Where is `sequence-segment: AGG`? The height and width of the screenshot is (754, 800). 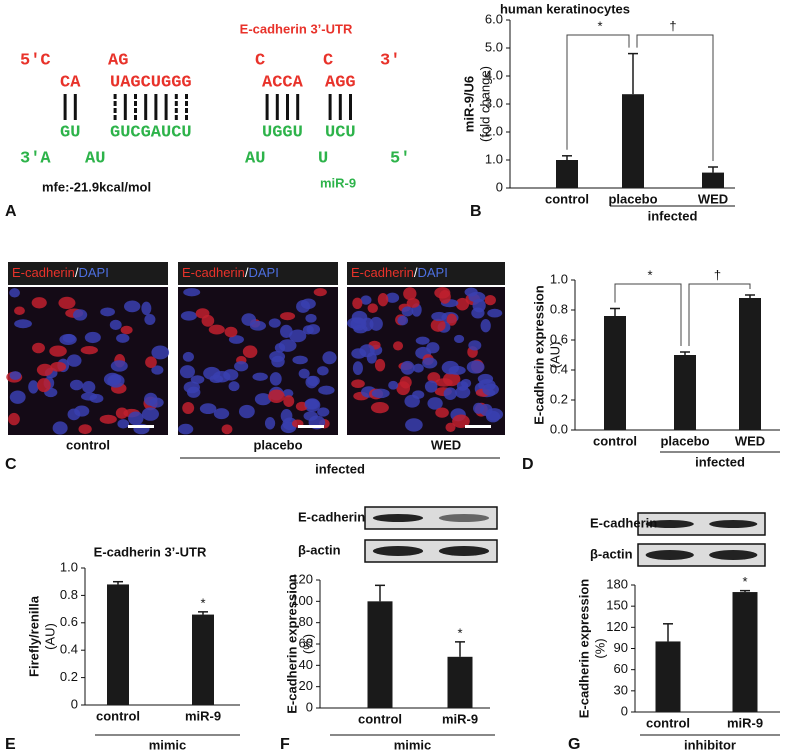 sequence-segment: AGG is located at coordinates (340, 82).